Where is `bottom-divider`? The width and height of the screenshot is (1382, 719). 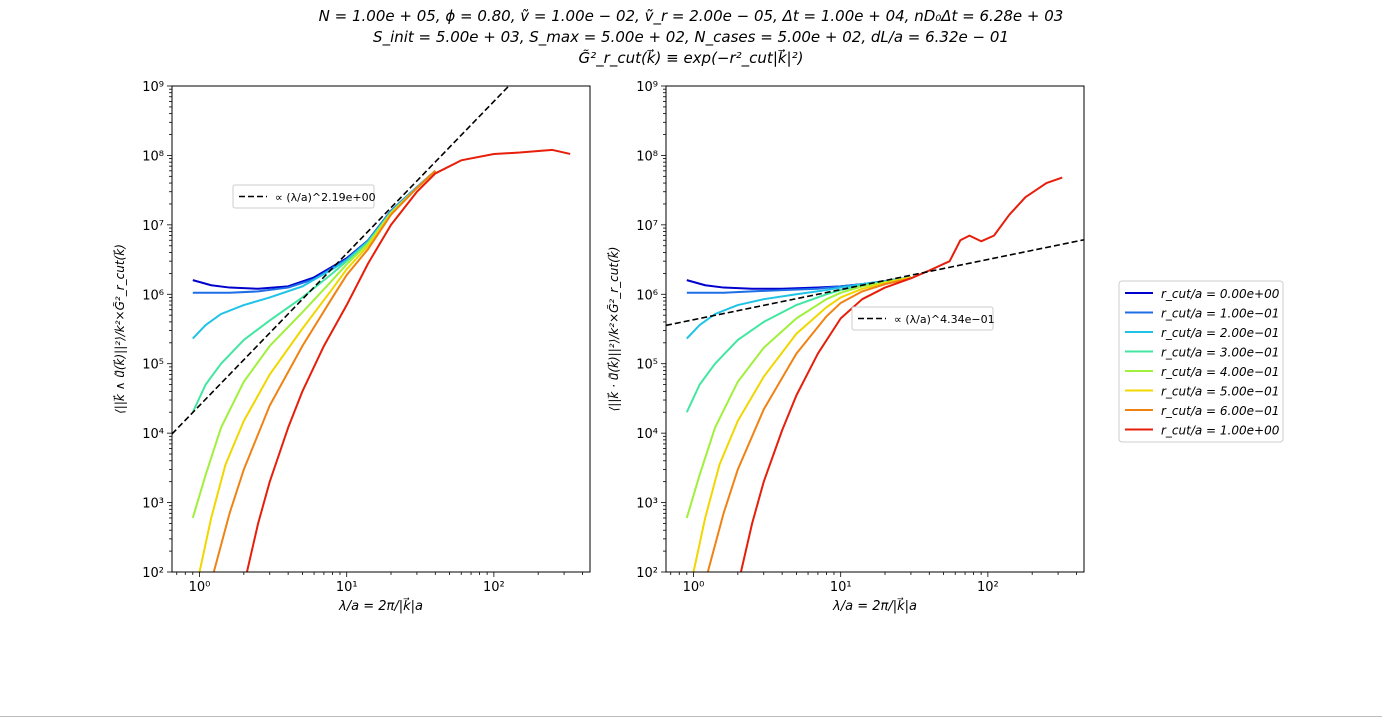 bottom-divider is located at coordinates (691, 716).